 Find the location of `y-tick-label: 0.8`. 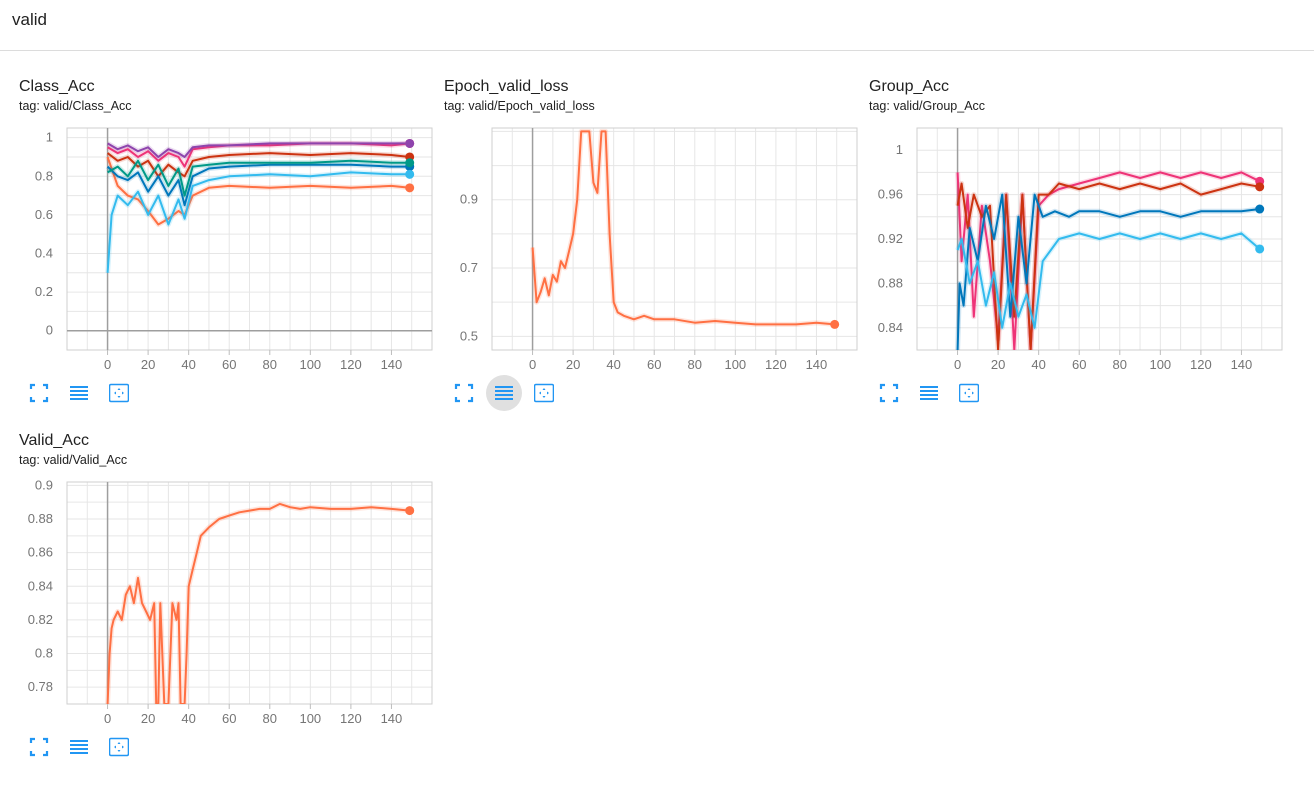

y-tick-label: 0.8 is located at coordinates (44, 653).